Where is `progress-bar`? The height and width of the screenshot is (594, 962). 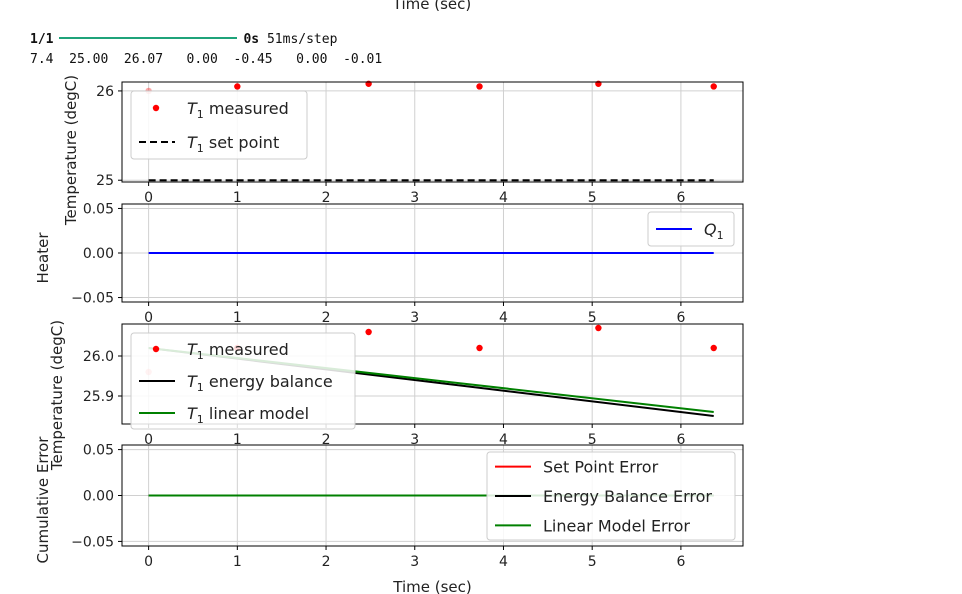
progress-bar is located at coordinates (148, 37).